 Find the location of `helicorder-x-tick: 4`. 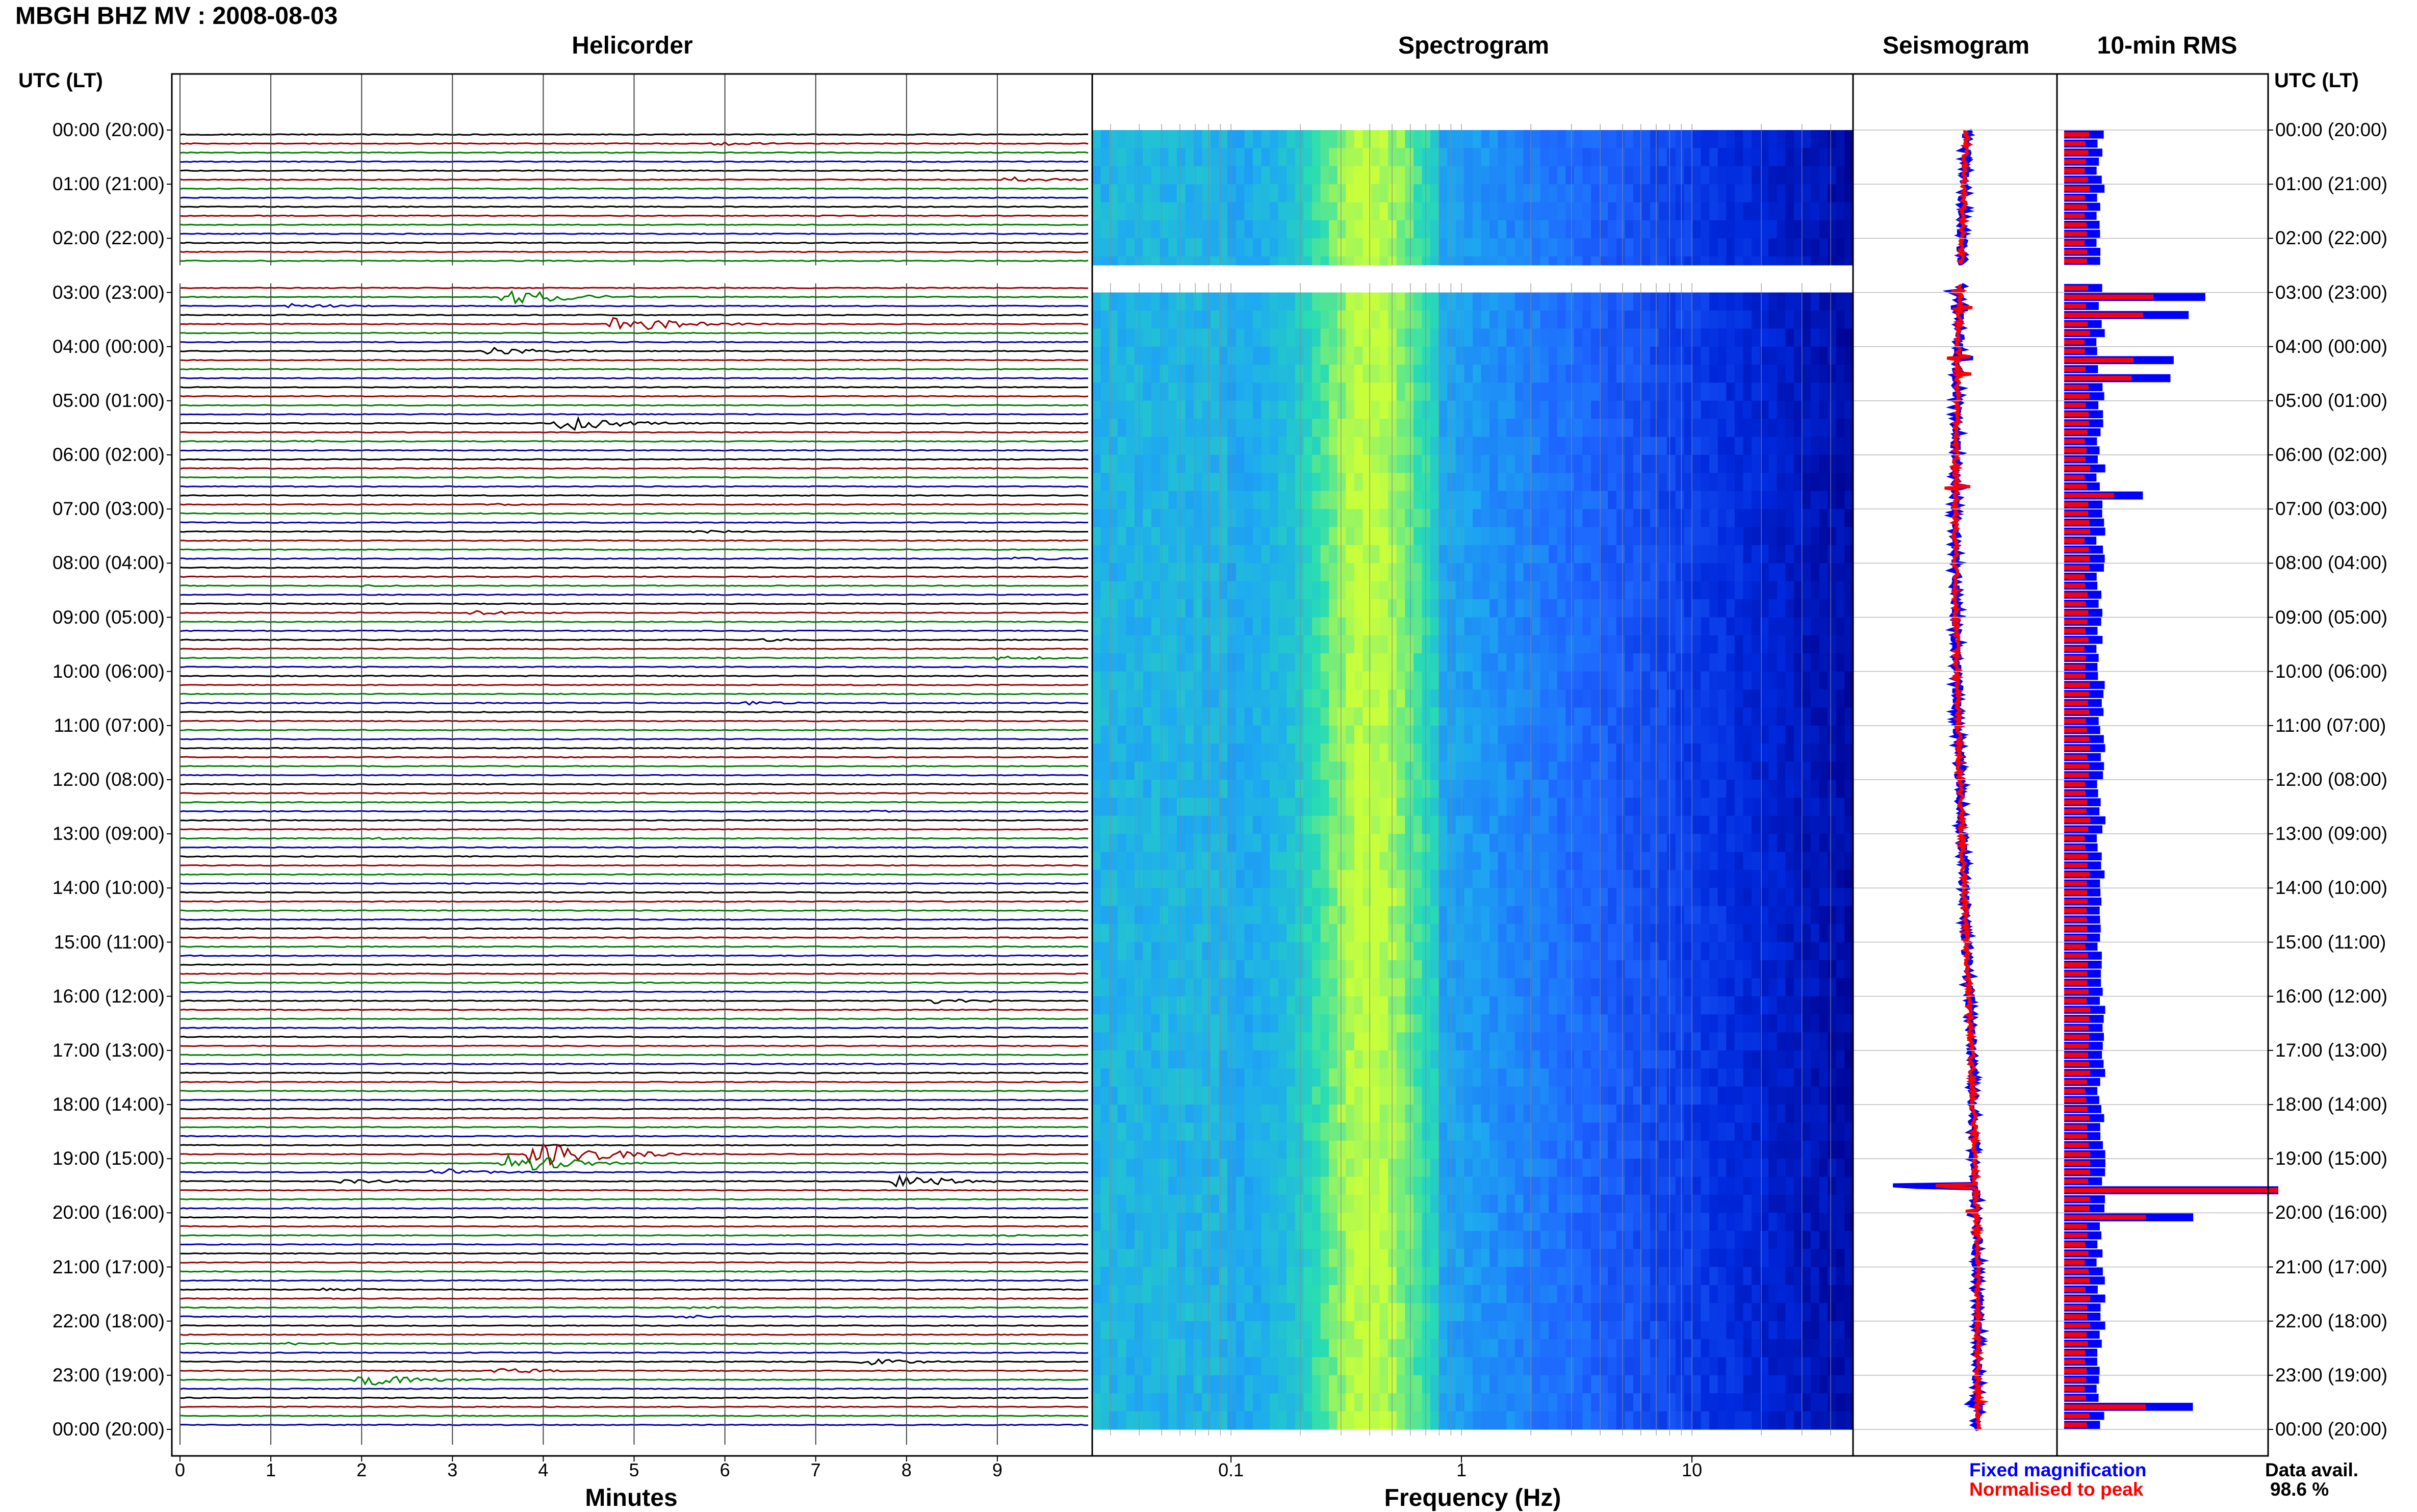

helicorder-x-tick: 4 is located at coordinates (543, 1470).